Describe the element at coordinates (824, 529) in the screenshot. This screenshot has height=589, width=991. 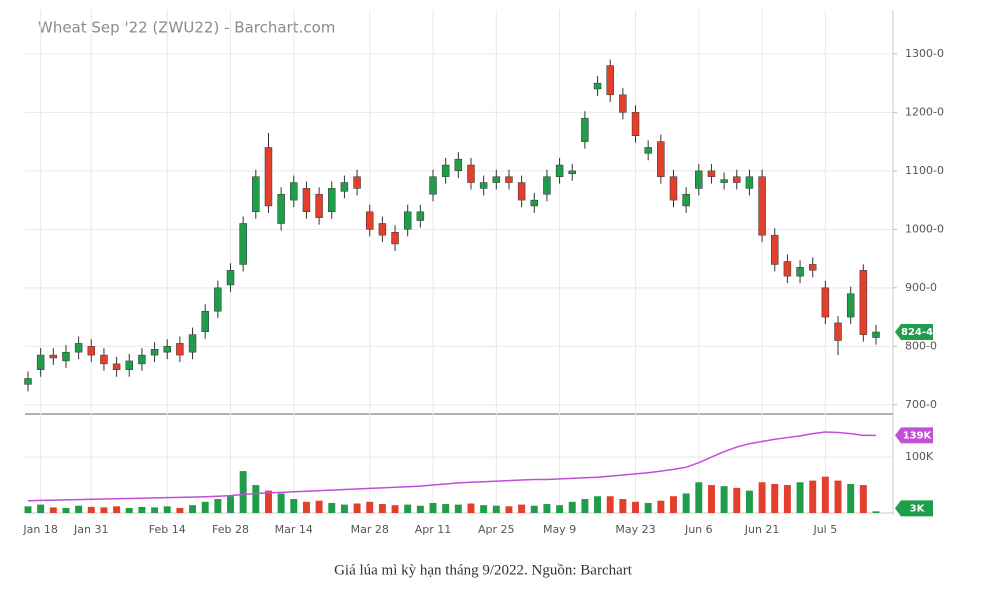
I see `x-tick-label: Jul 5` at that location.